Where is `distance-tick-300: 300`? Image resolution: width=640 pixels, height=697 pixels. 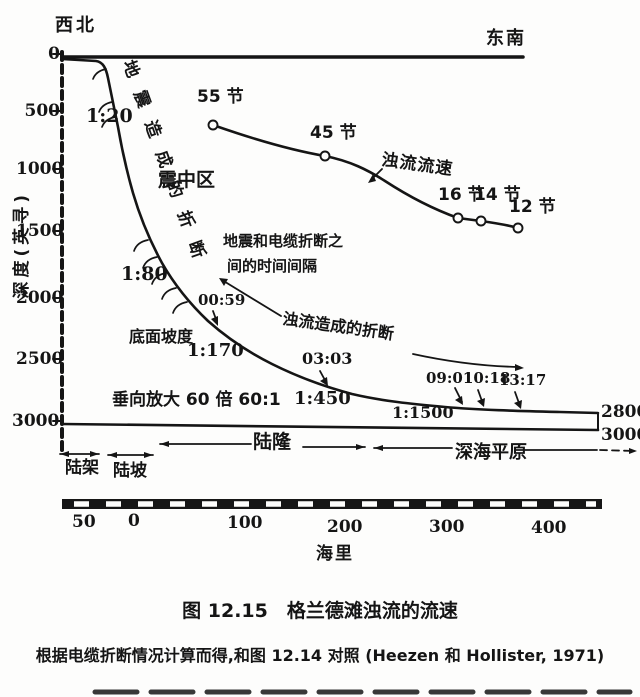 distance-tick-300: 300 is located at coordinates (447, 527).